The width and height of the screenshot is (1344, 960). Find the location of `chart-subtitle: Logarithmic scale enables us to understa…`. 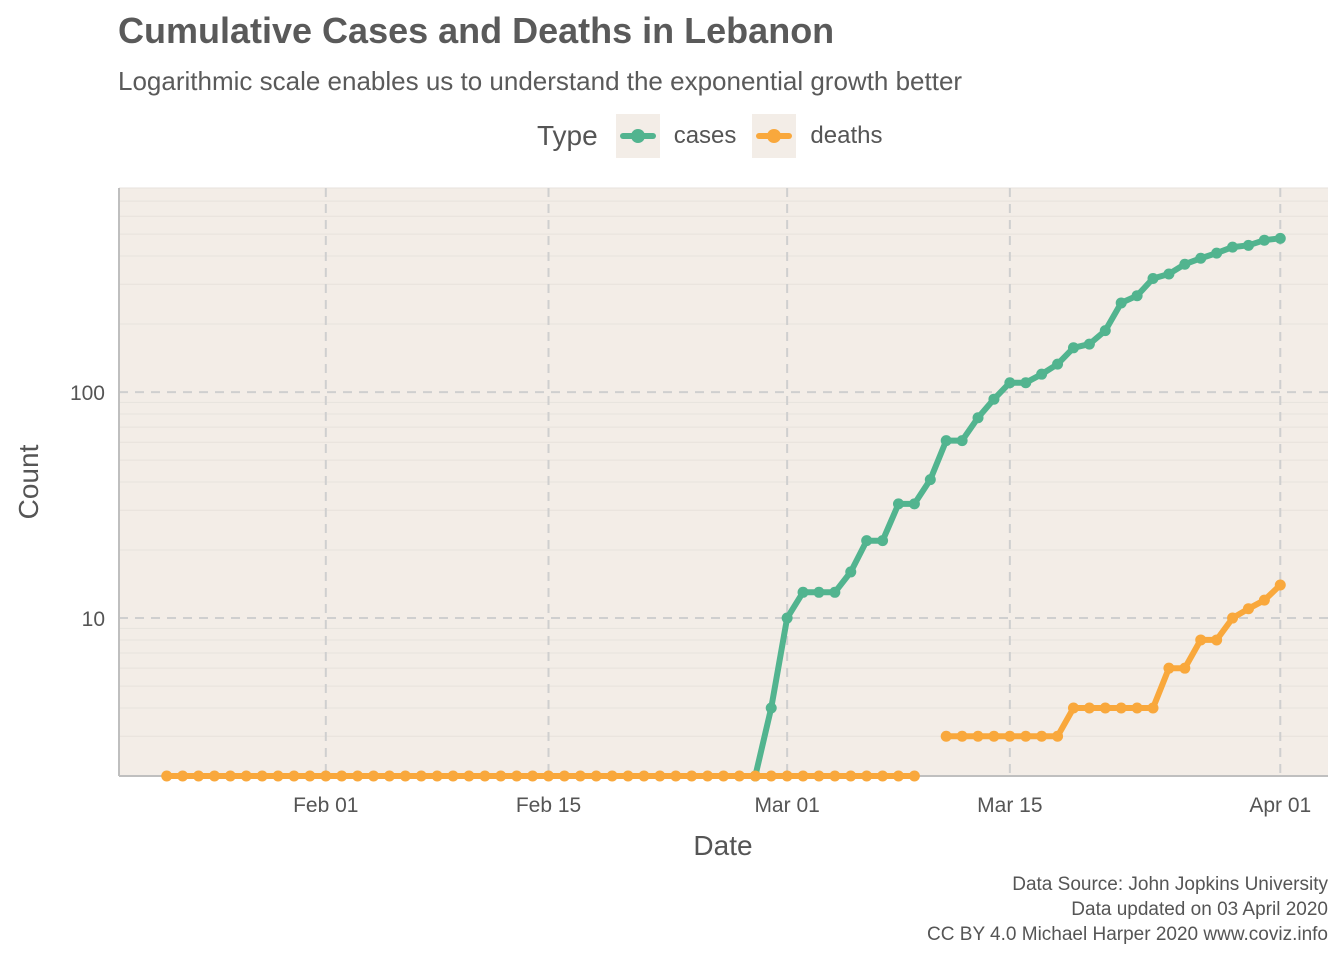

chart-subtitle: Logarithmic scale enables us to understa… is located at coordinates (540, 81).